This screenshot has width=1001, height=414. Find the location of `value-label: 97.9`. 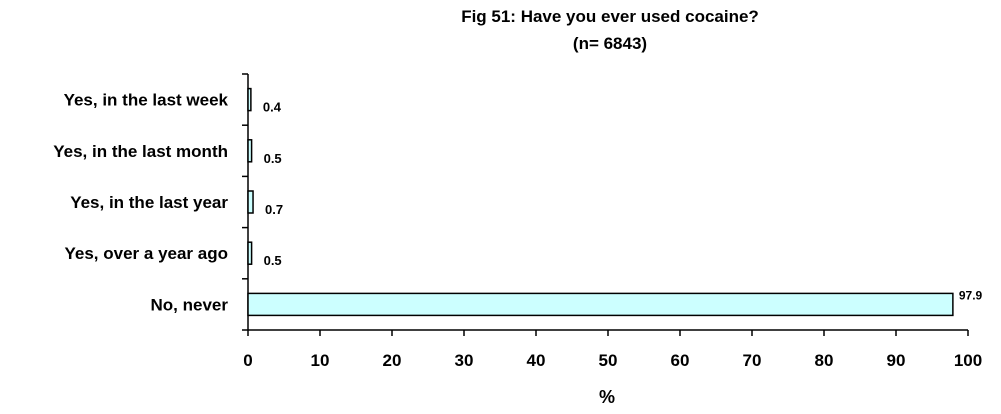

value-label: 97.9 is located at coordinates (971, 295).